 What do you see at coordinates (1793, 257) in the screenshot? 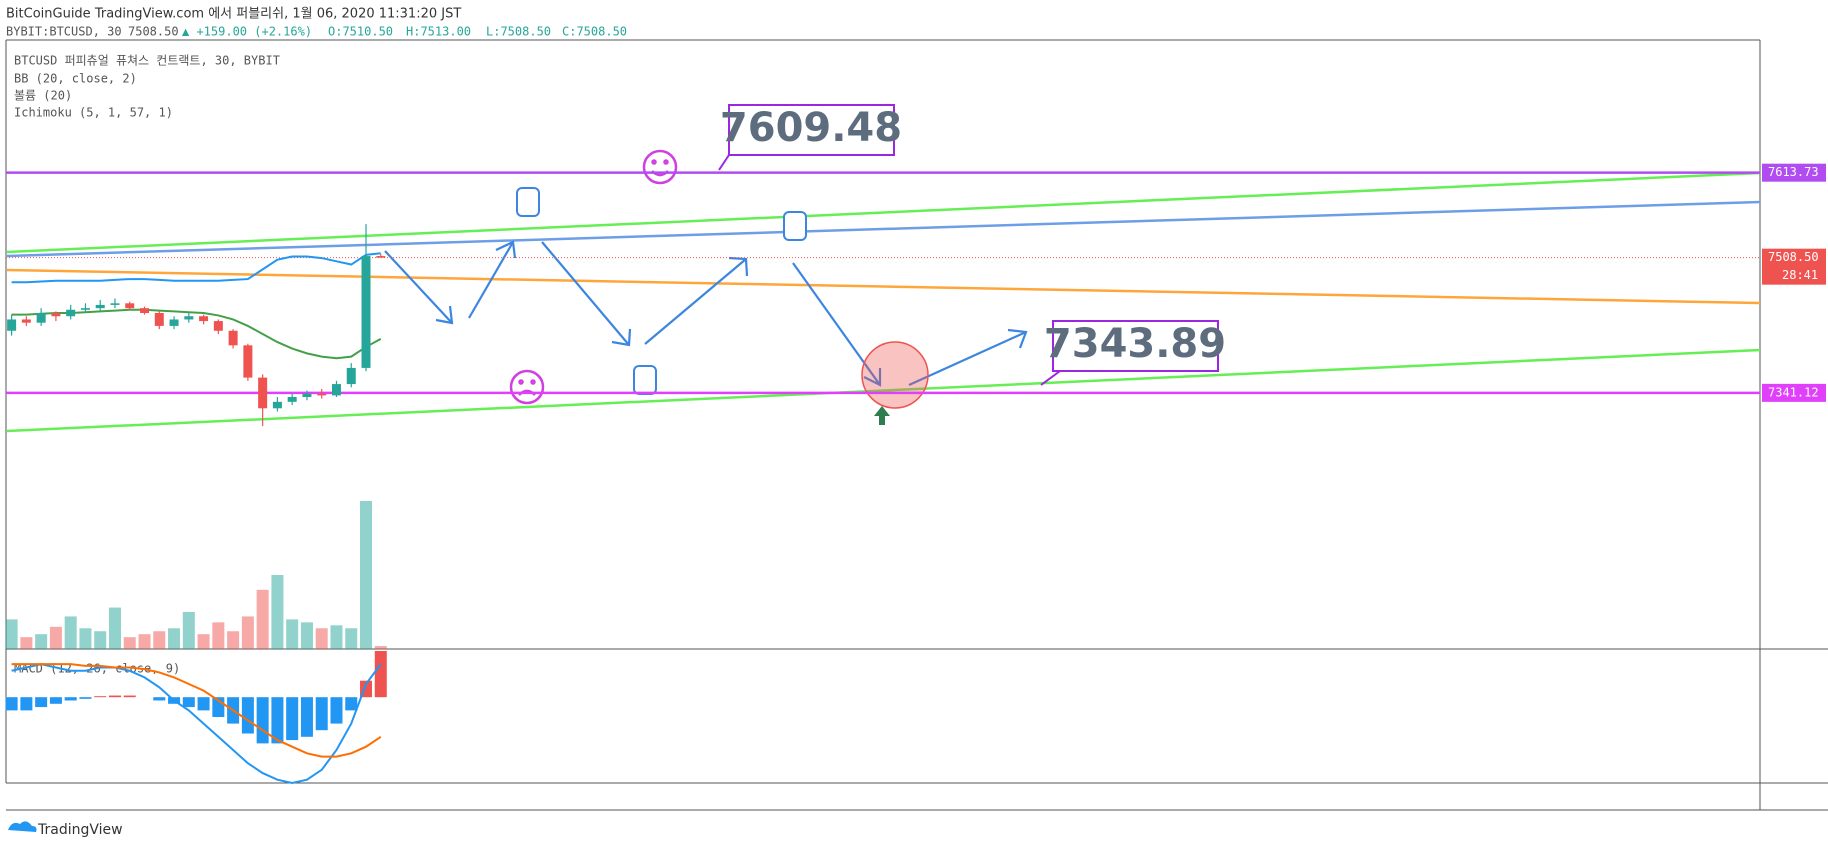
I see `price-tag-label: 7508.50` at bounding box center [1793, 257].